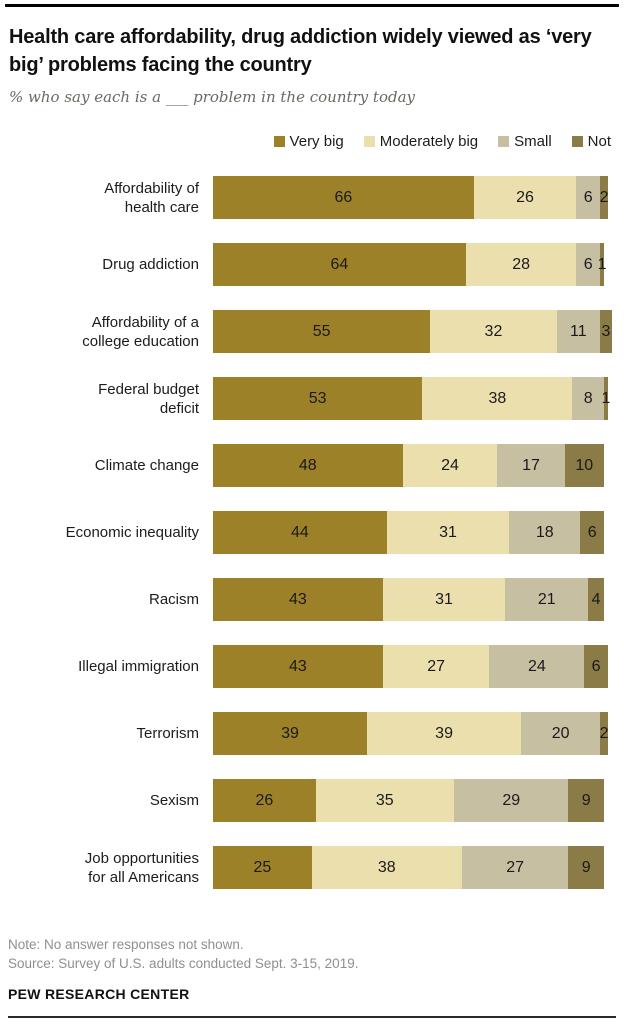  What do you see at coordinates (429, 141) in the screenshot?
I see `legend-label: Moderately big` at bounding box center [429, 141].